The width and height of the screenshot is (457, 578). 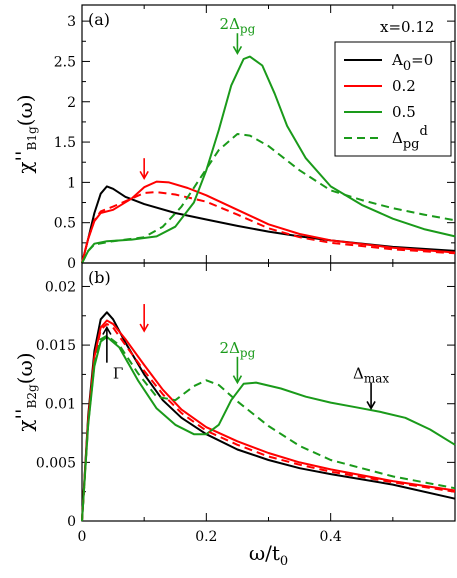 I want to click on y-tick-label: 3, so click(x=71, y=22).